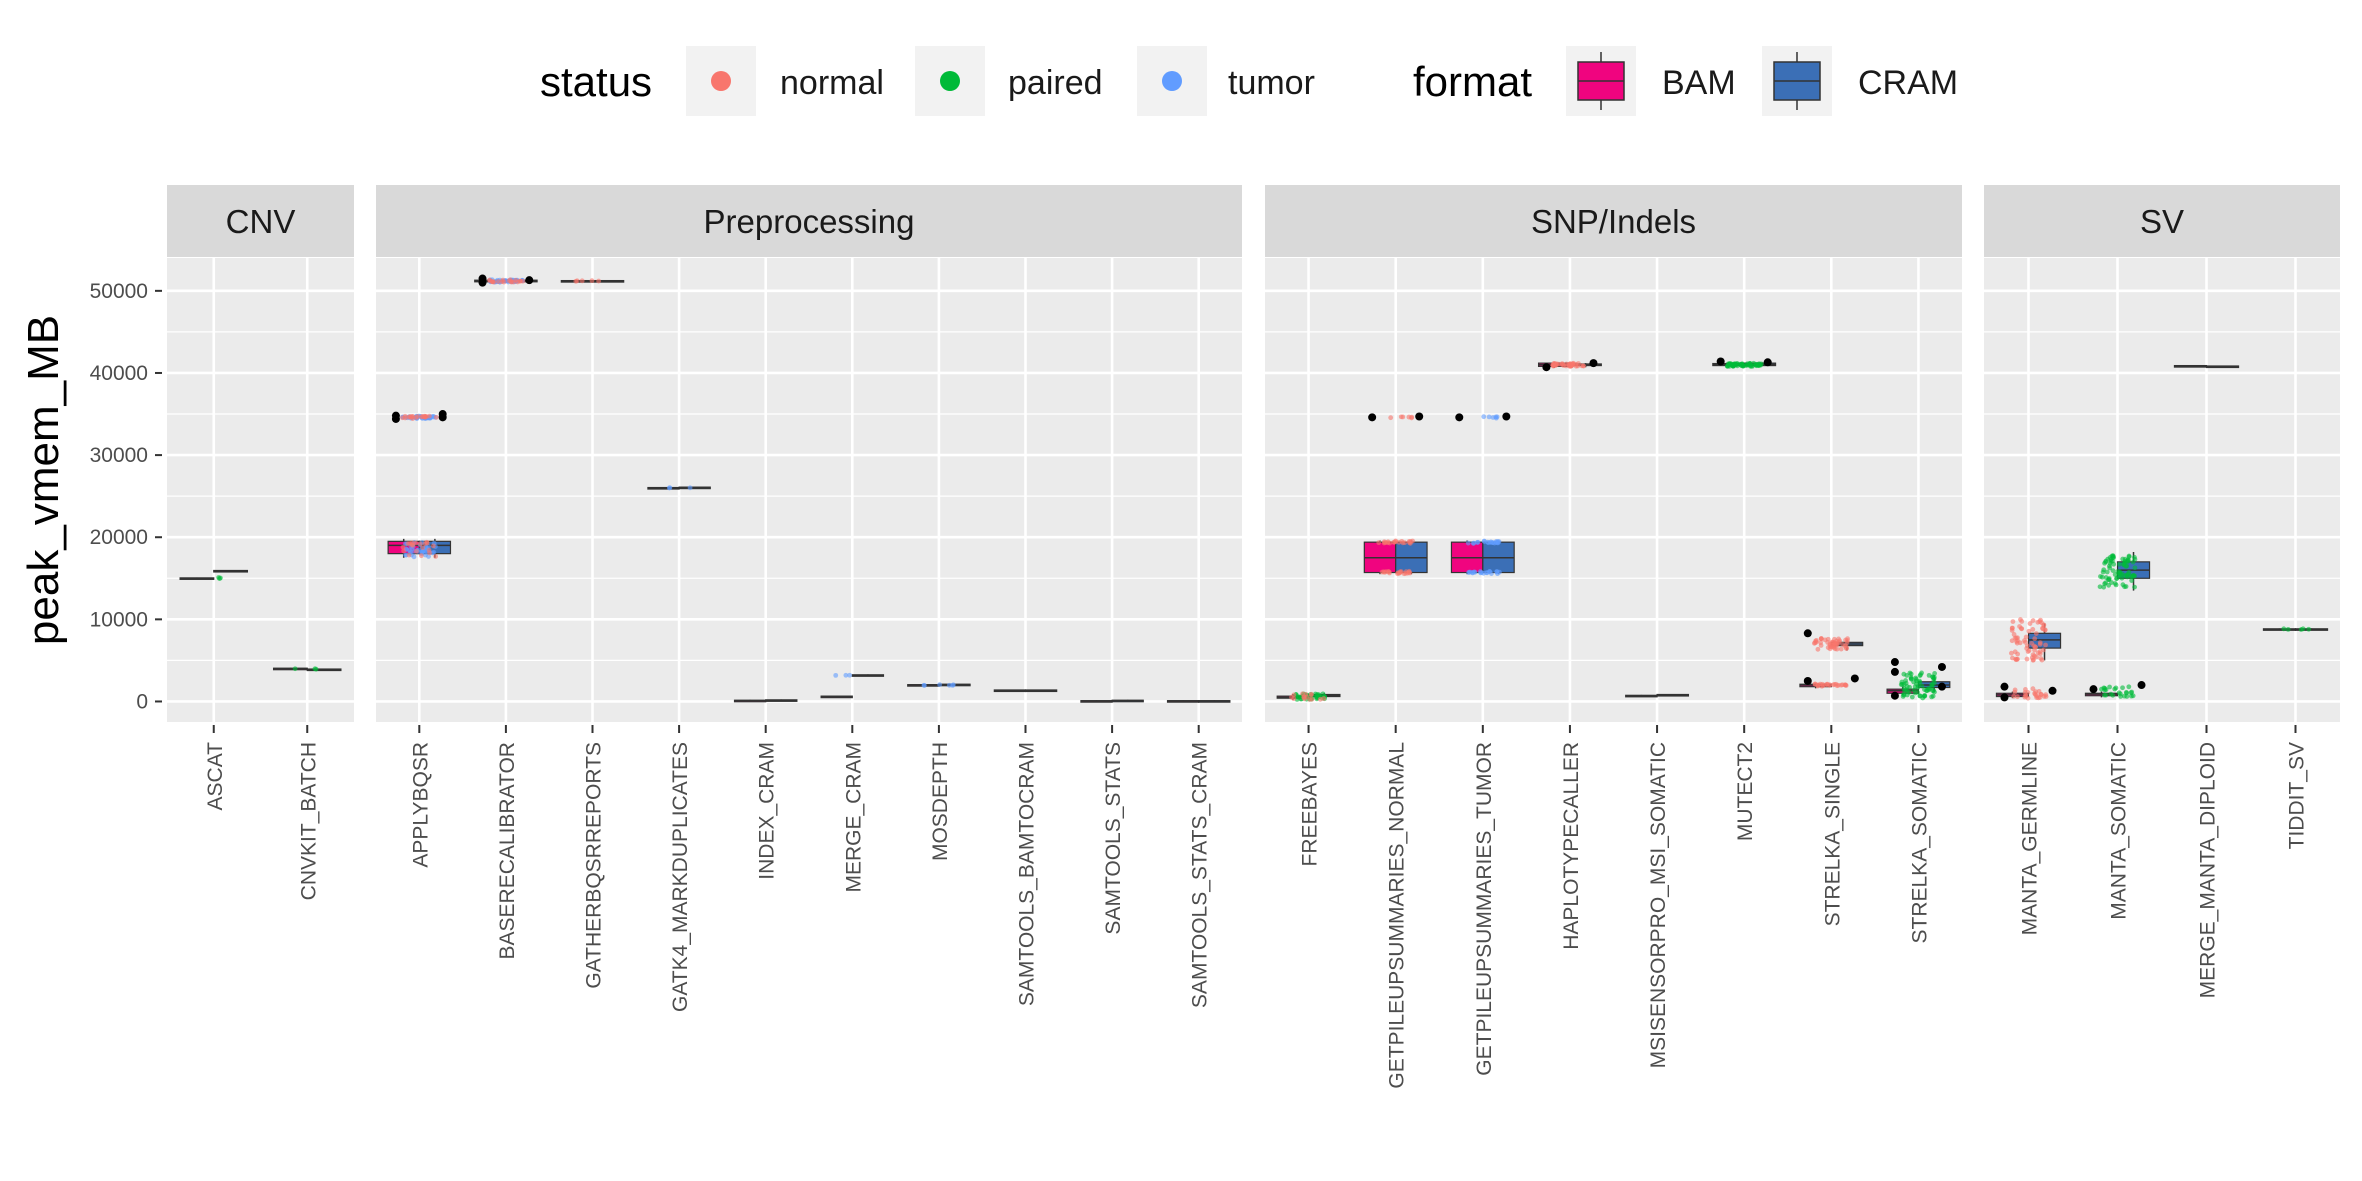 The width and height of the screenshot is (2362, 1181). What do you see at coordinates (1310, 804) in the screenshot?
I see `x-tick-label: FREEBAYES` at bounding box center [1310, 804].